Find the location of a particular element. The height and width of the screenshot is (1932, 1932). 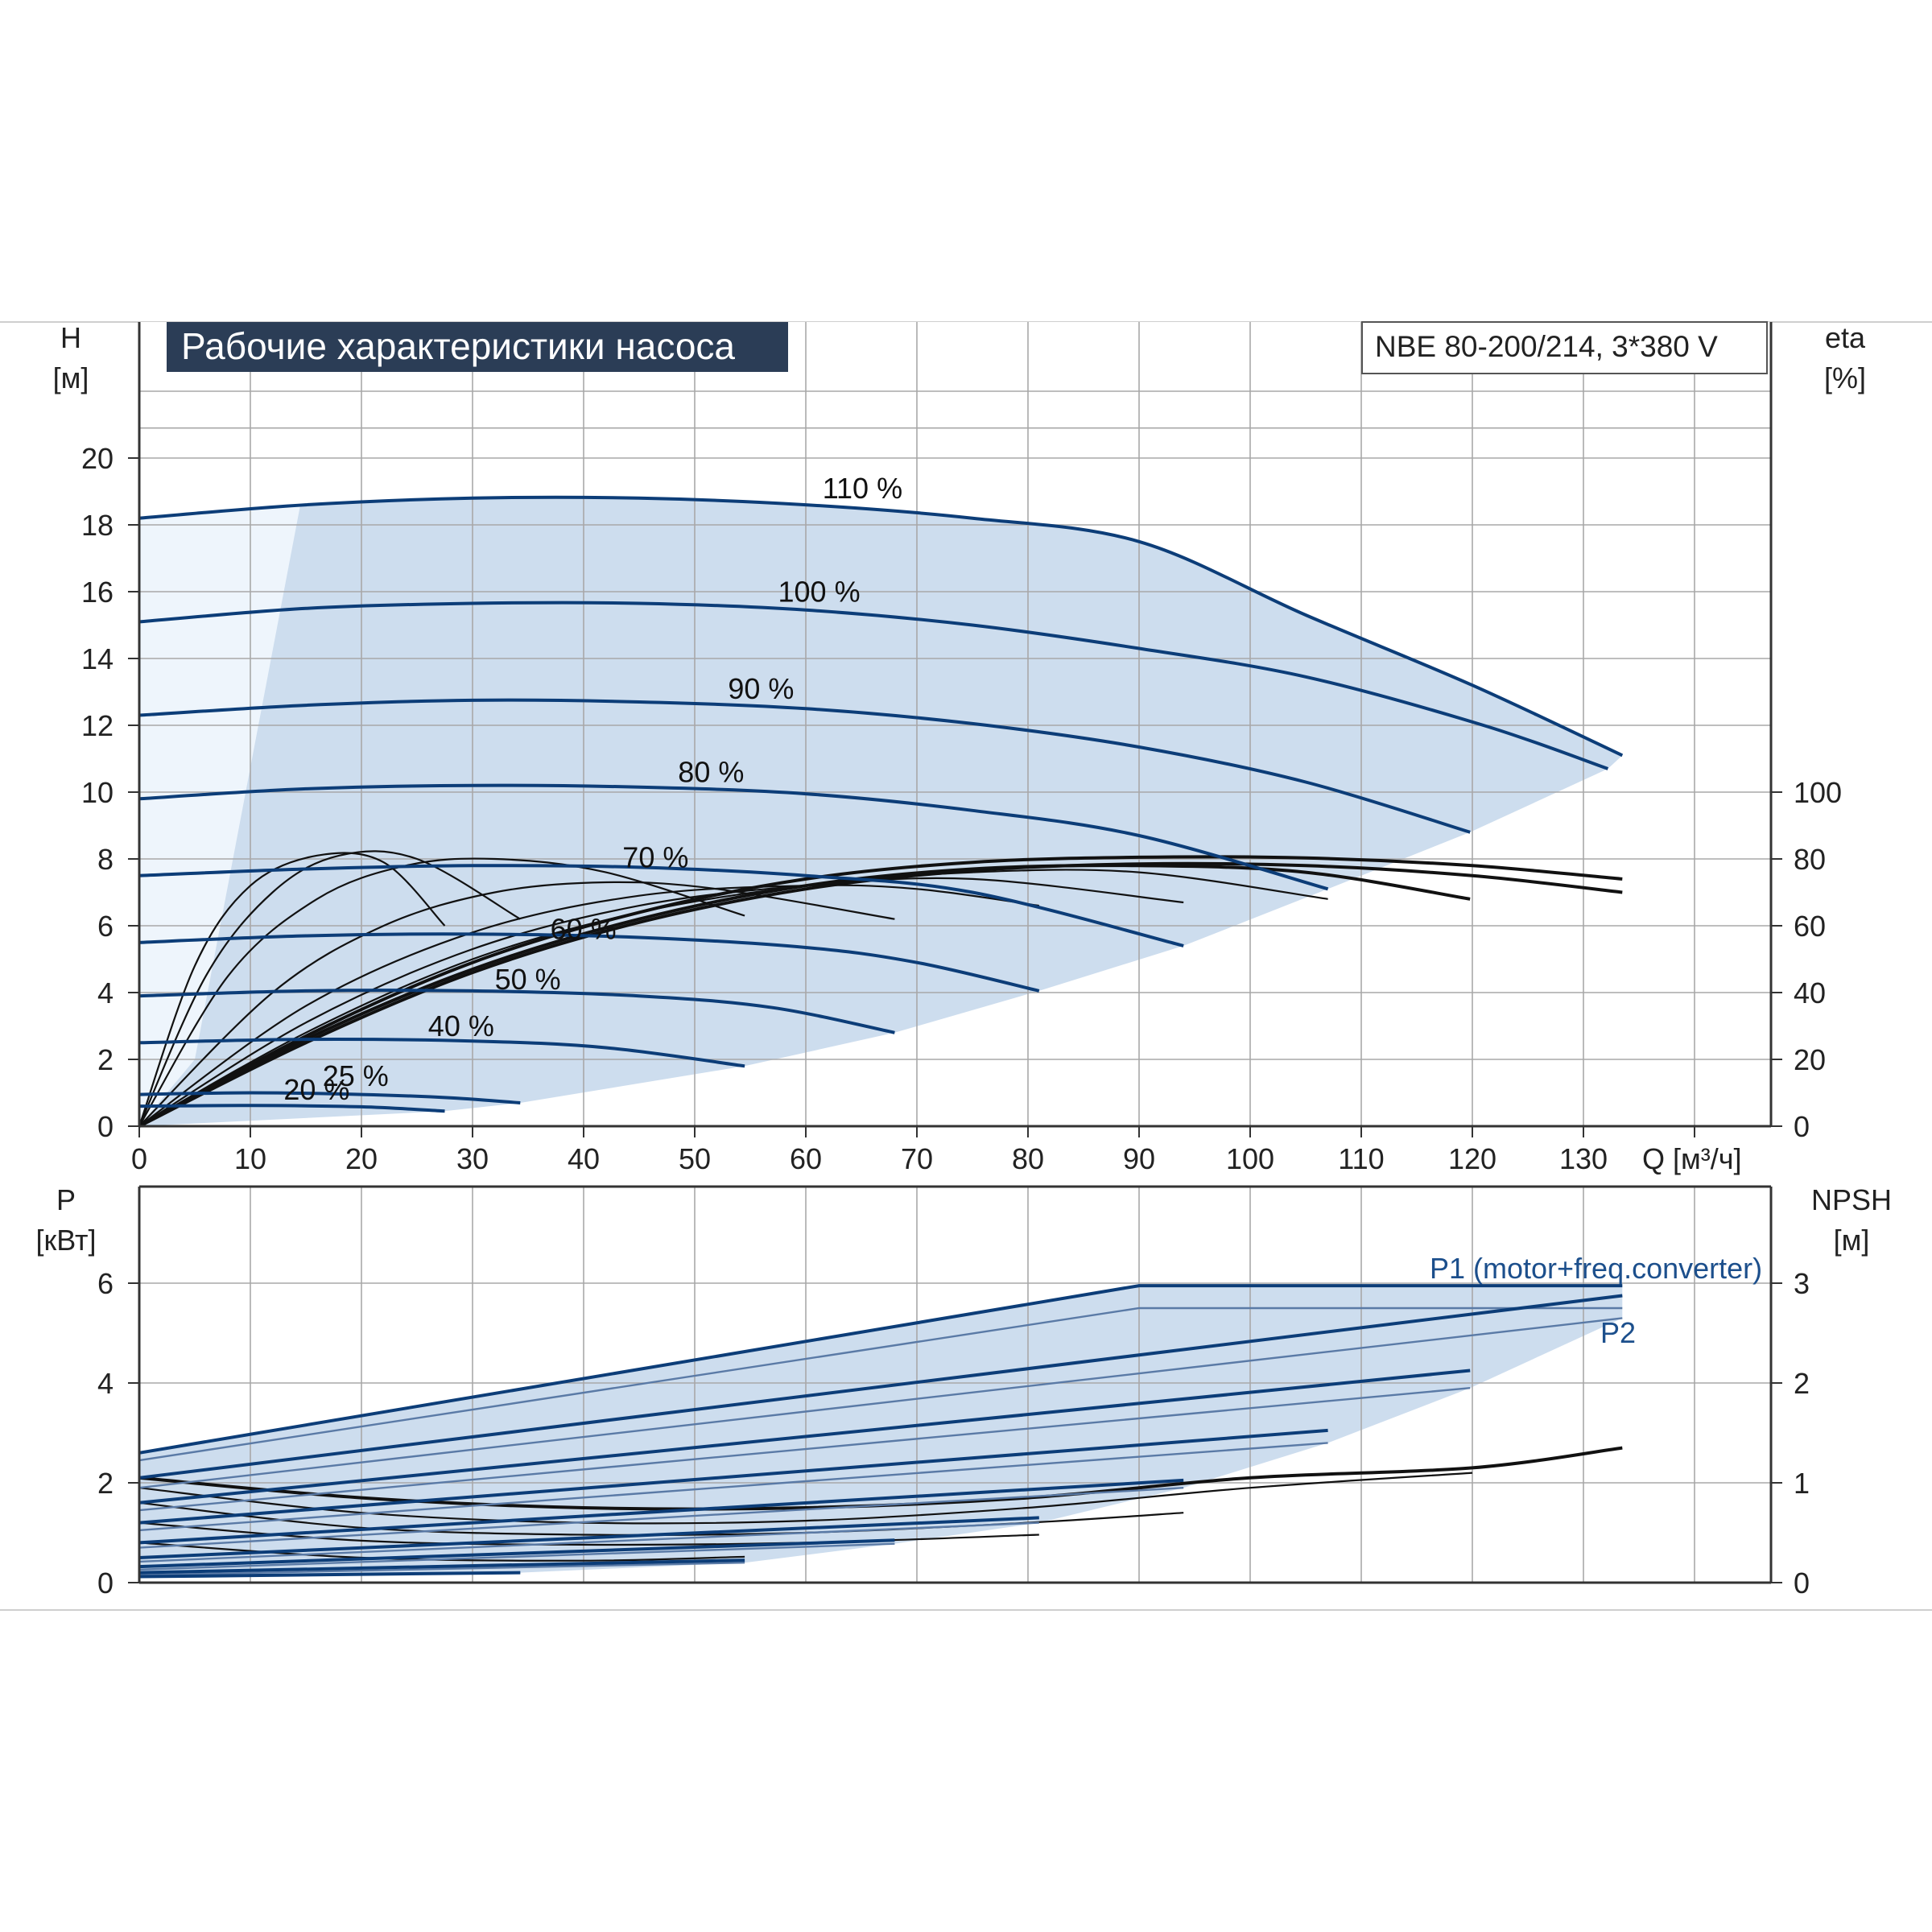

y2-axis-label-npsh: NPSH is located at coordinates (1851, 1199).